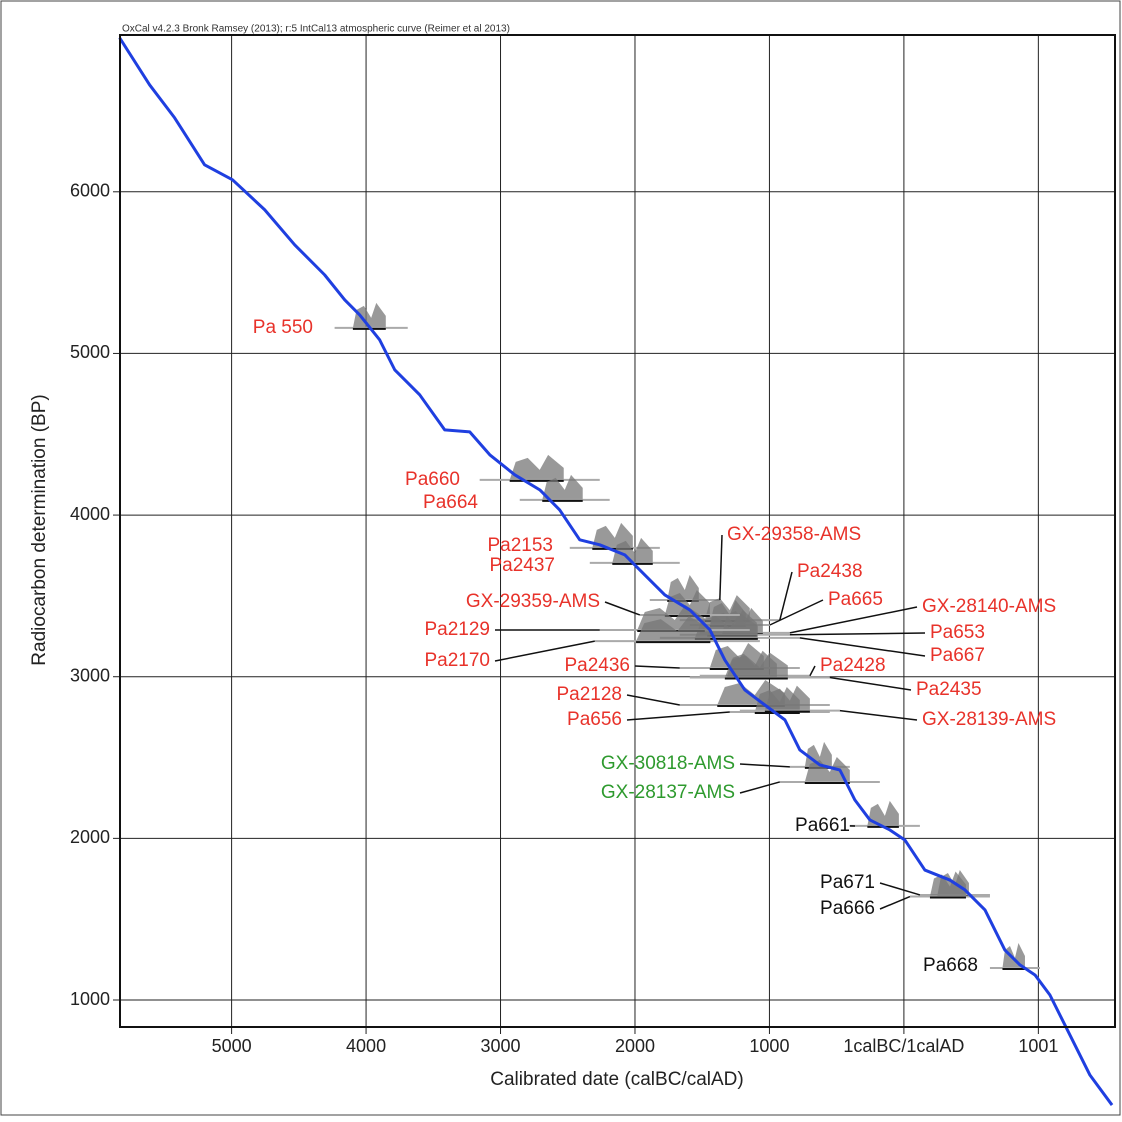 The image size is (1122, 1122). Describe the element at coordinates (90, 352) in the screenshot. I see `y-tick-label: 5000` at that location.